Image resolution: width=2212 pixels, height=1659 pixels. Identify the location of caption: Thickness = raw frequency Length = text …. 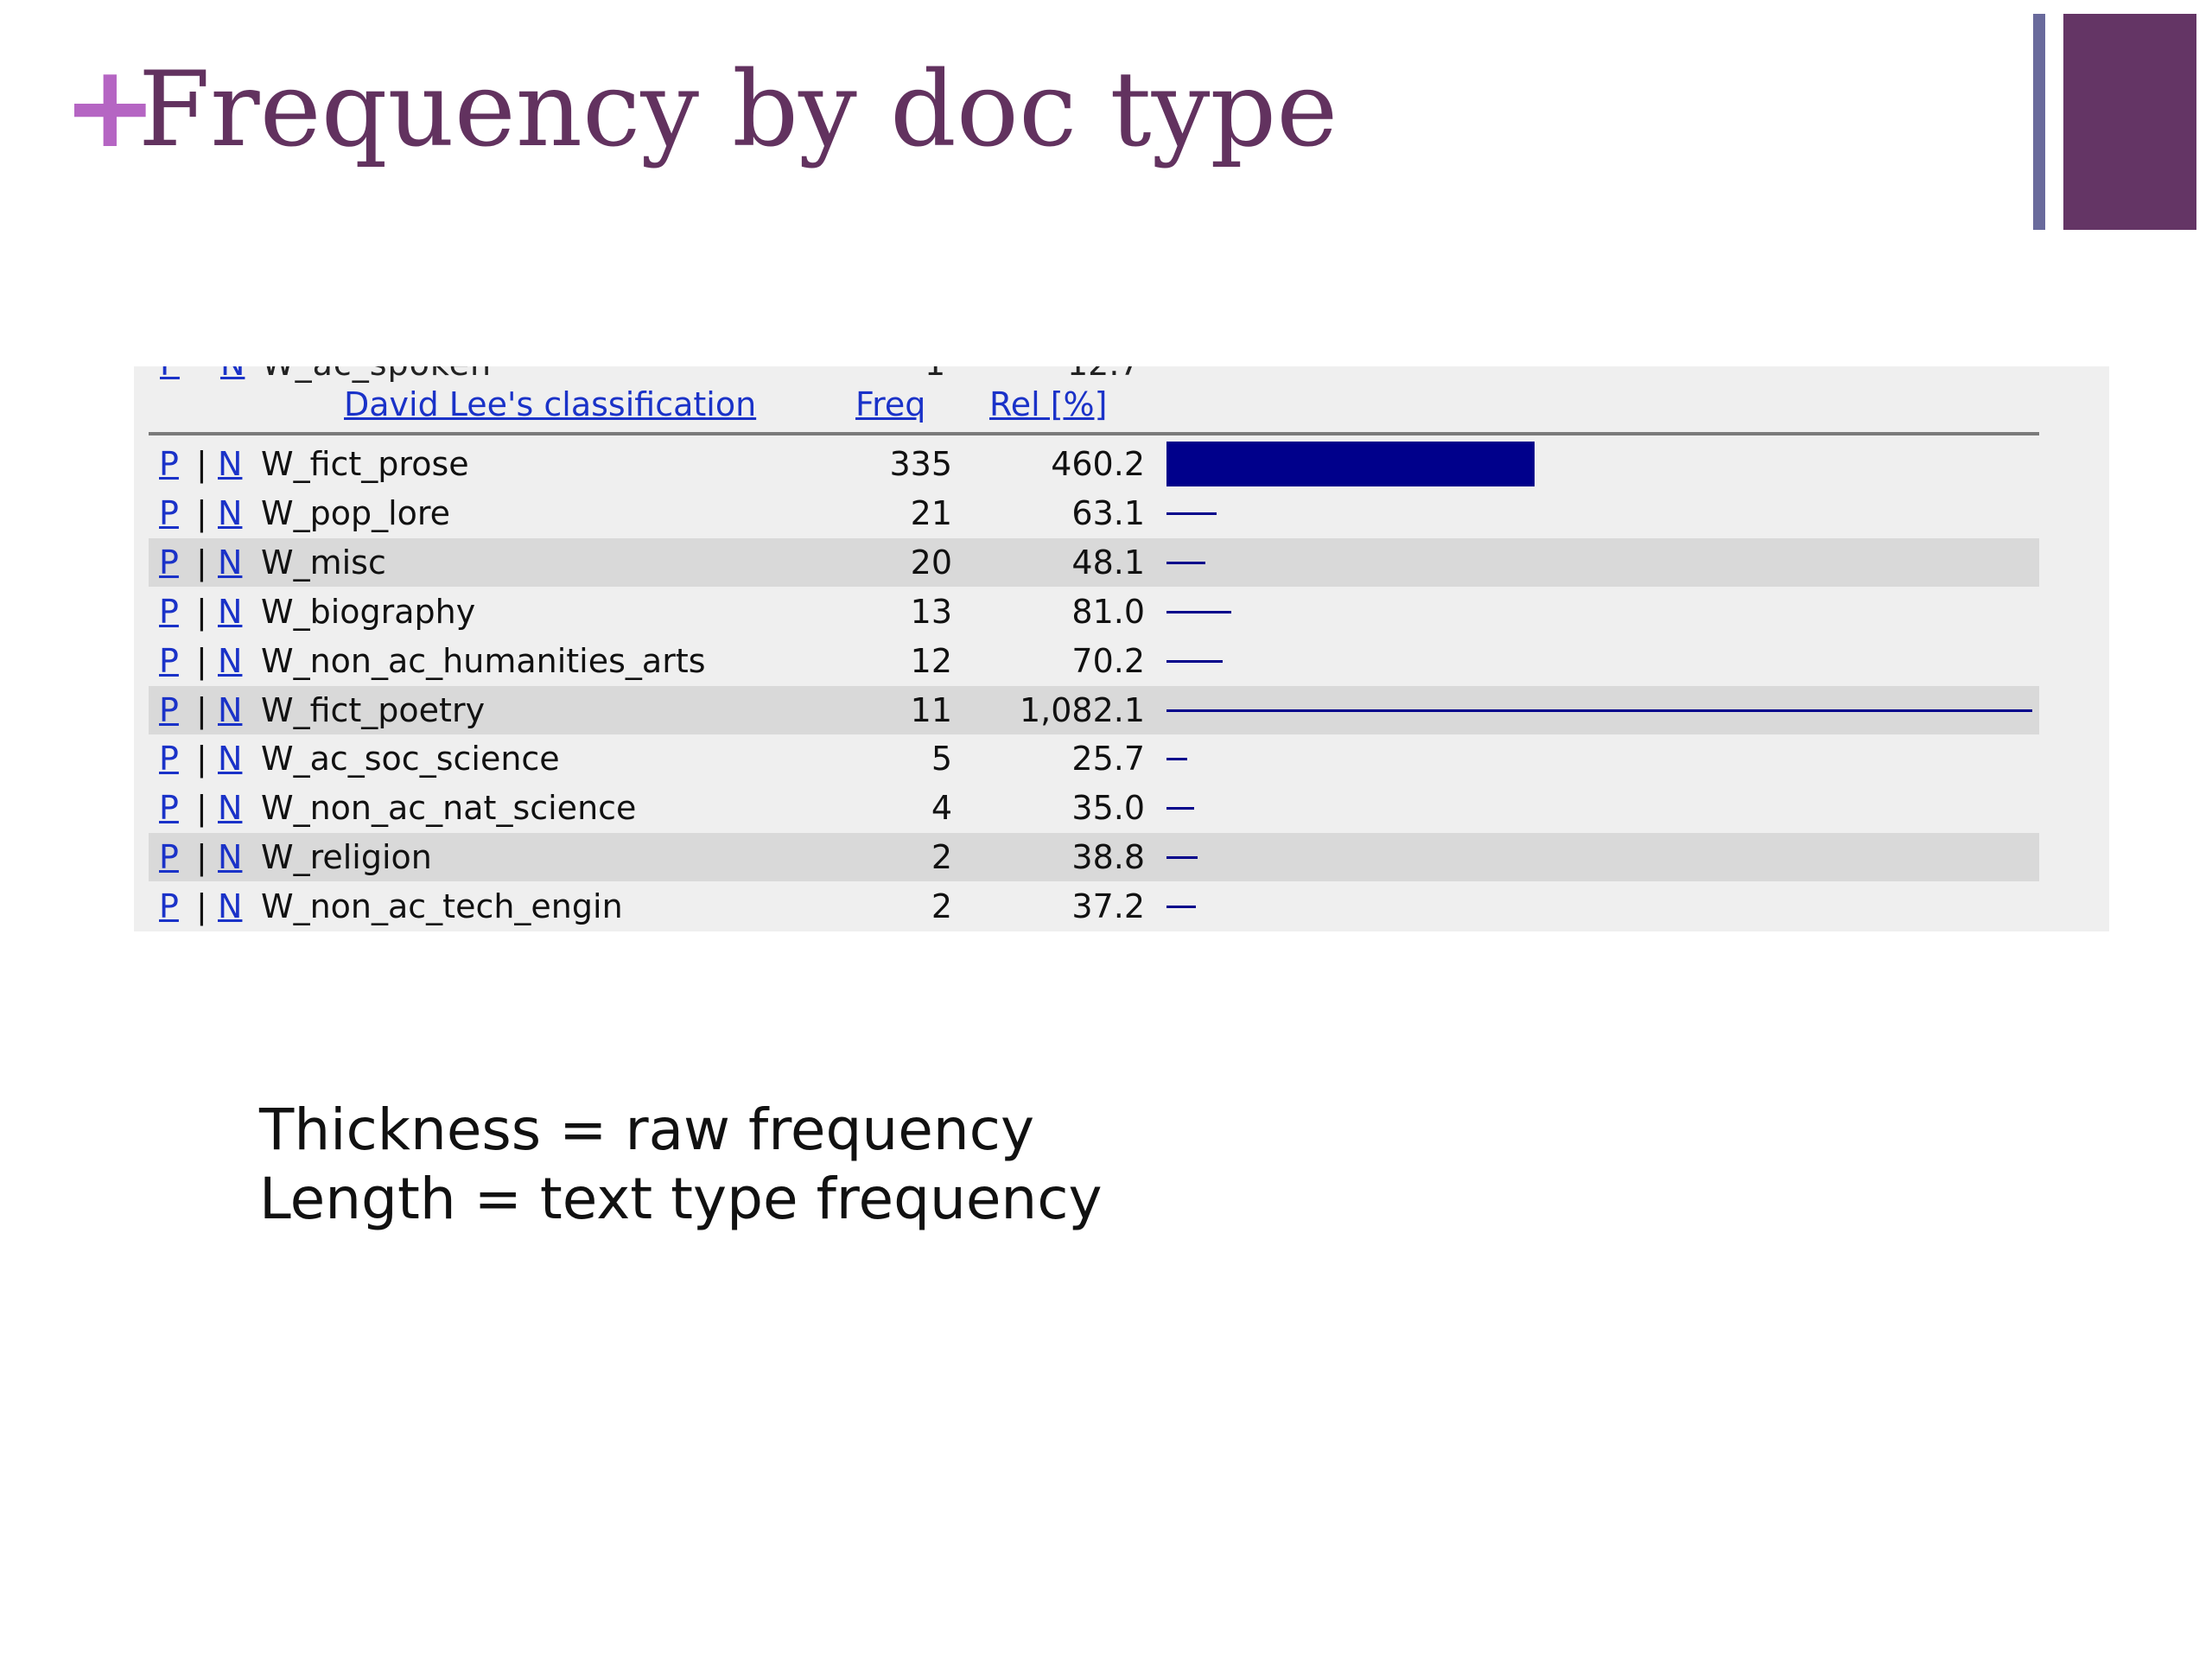
(681, 1165).